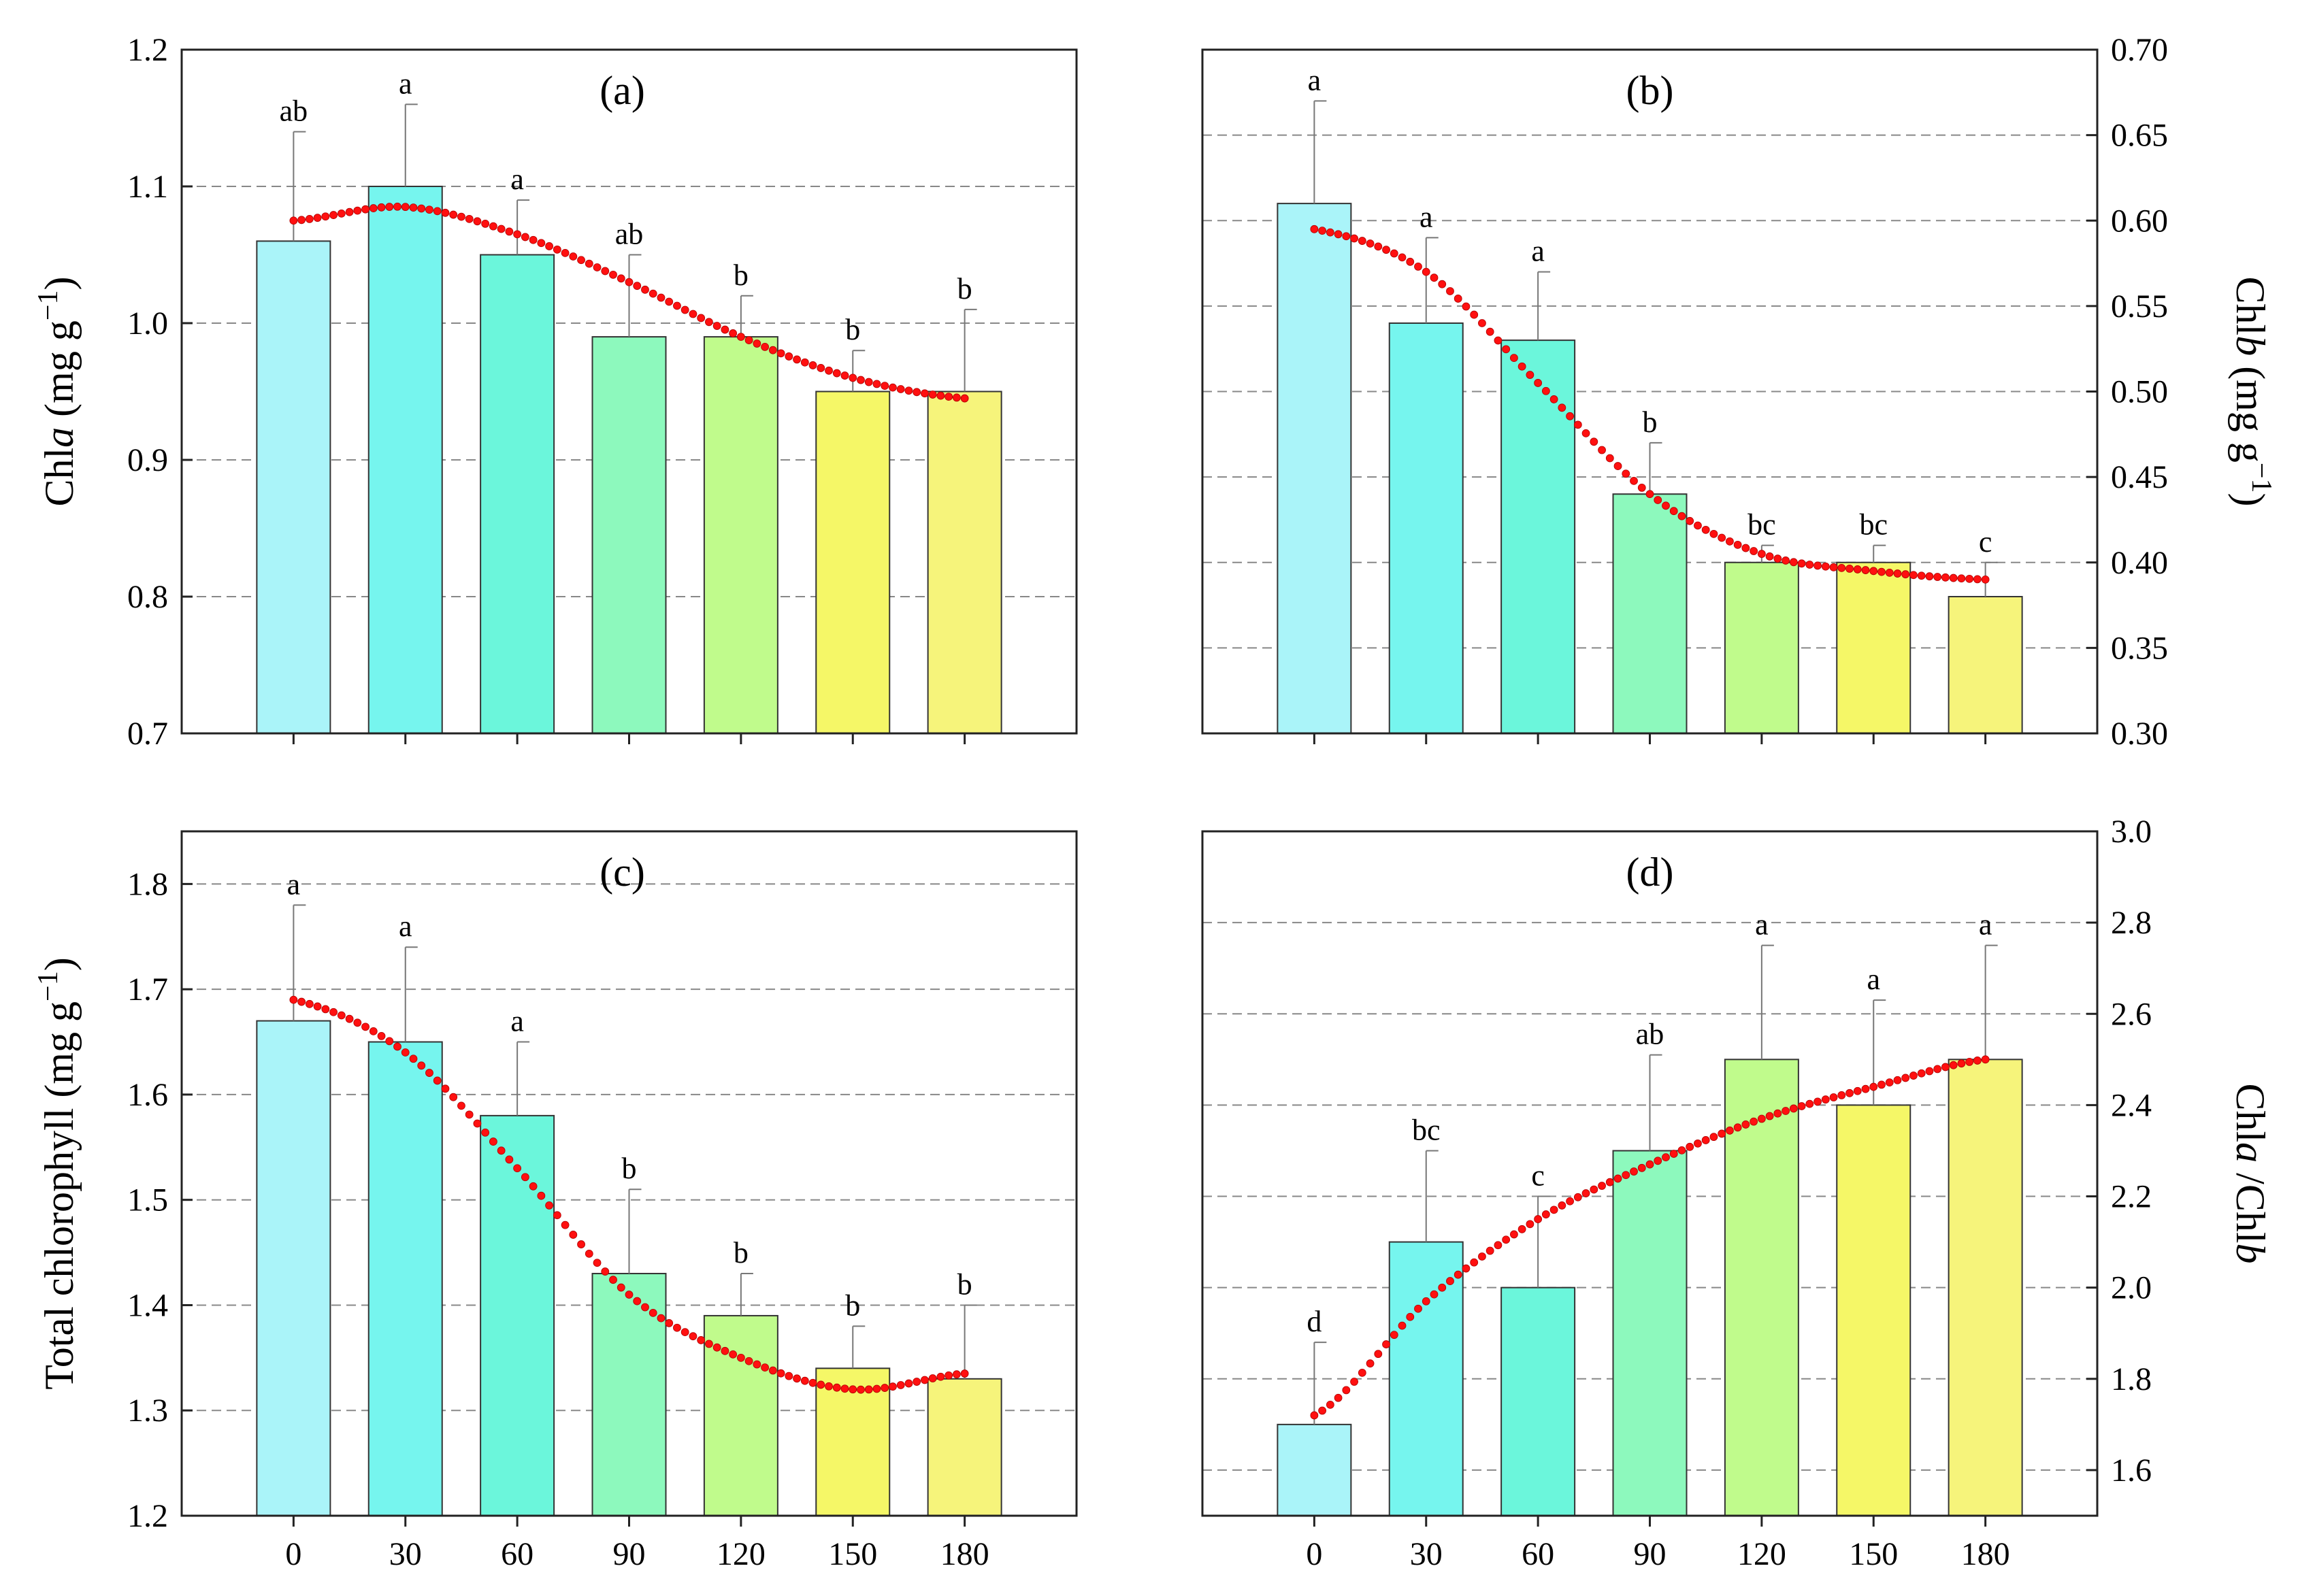 This screenshot has height=1596, width=2298. What do you see at coordinates (1985, 542) in the screenshot?
I see `significance-label: c` at bounding box center [1985, 542].